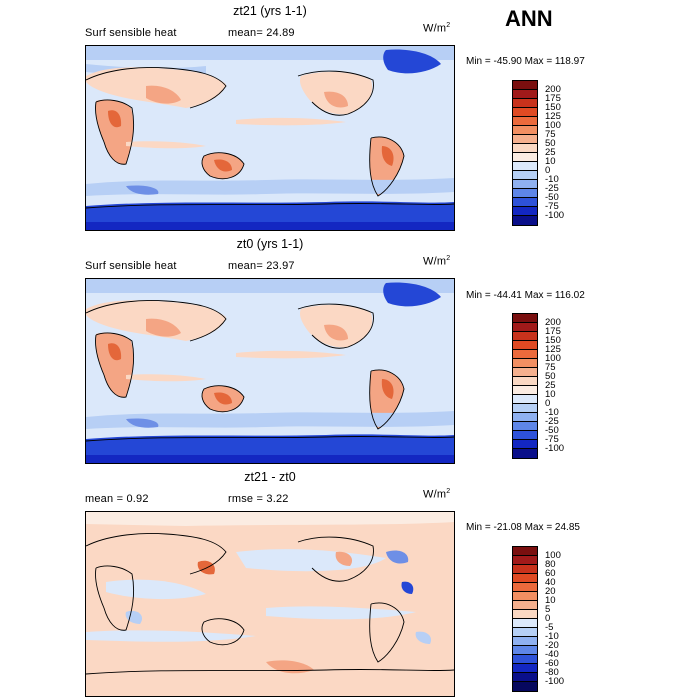  What do you see at coordinates (529, 18) in the screenshot?
I see `season-label: ANN` at bounding box center [529, 18].